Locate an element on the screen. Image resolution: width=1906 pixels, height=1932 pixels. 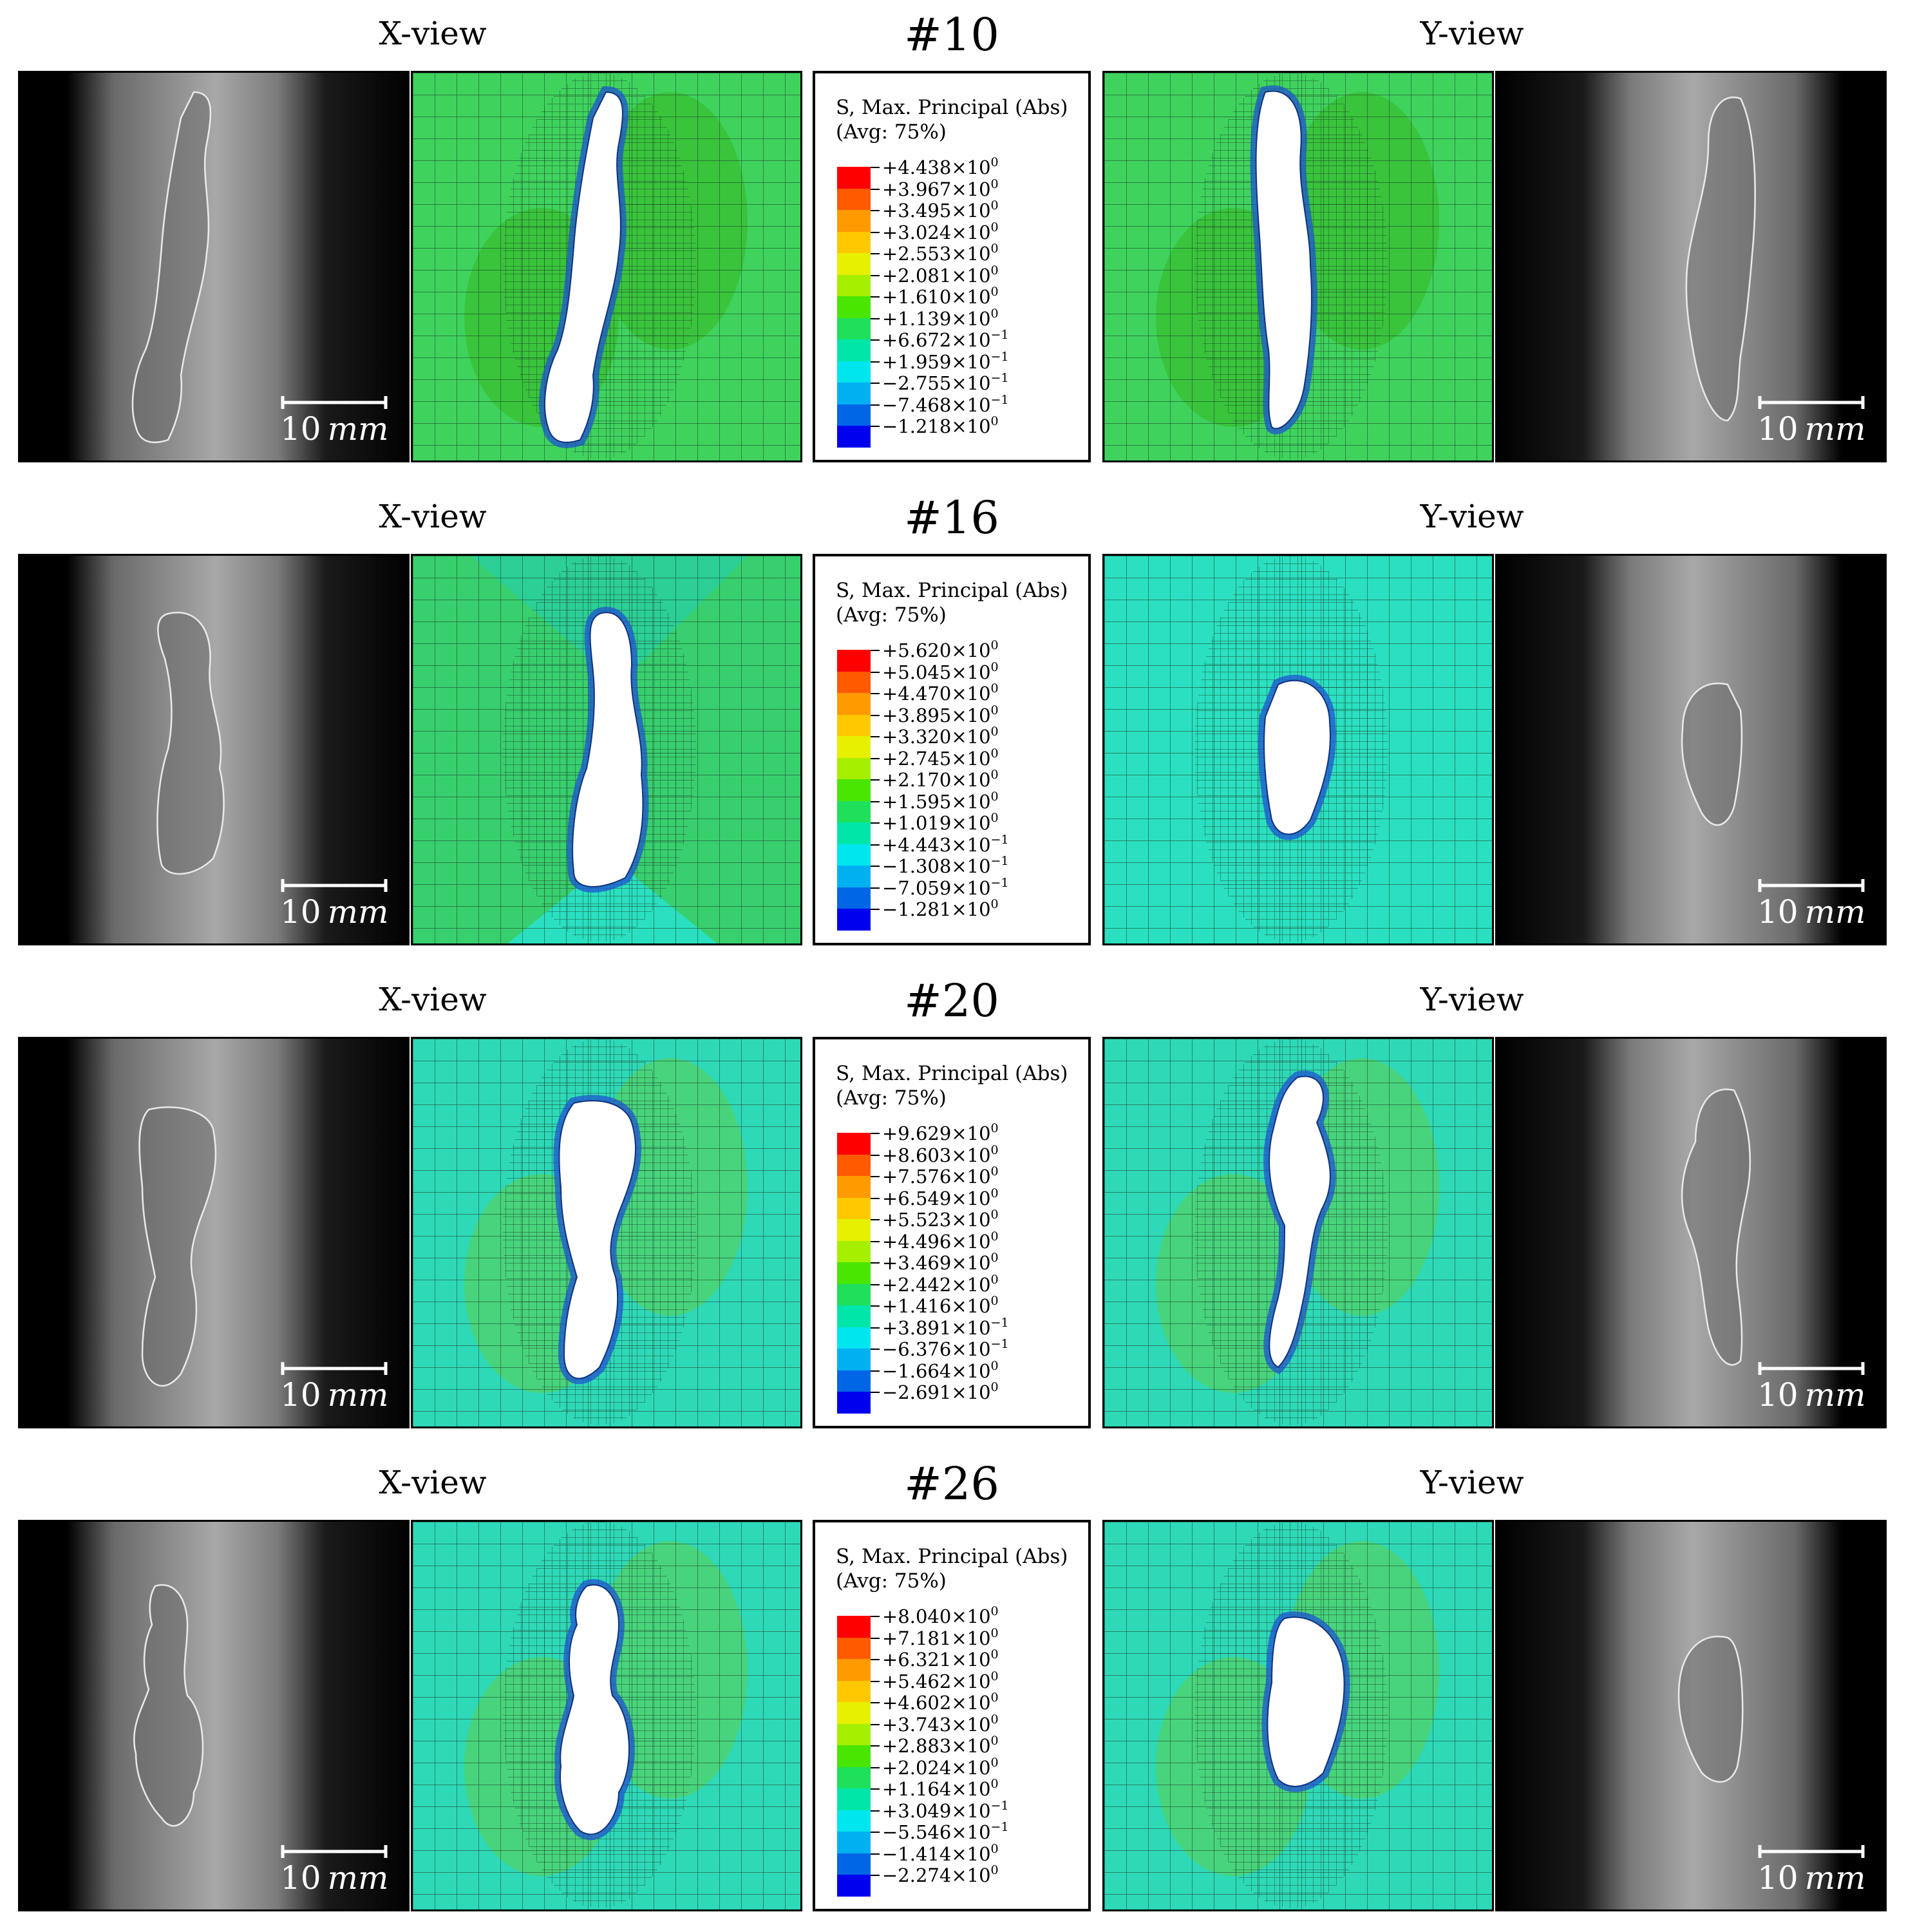
legend-value: −2.691×100 is located at coordinates (941, 1392).